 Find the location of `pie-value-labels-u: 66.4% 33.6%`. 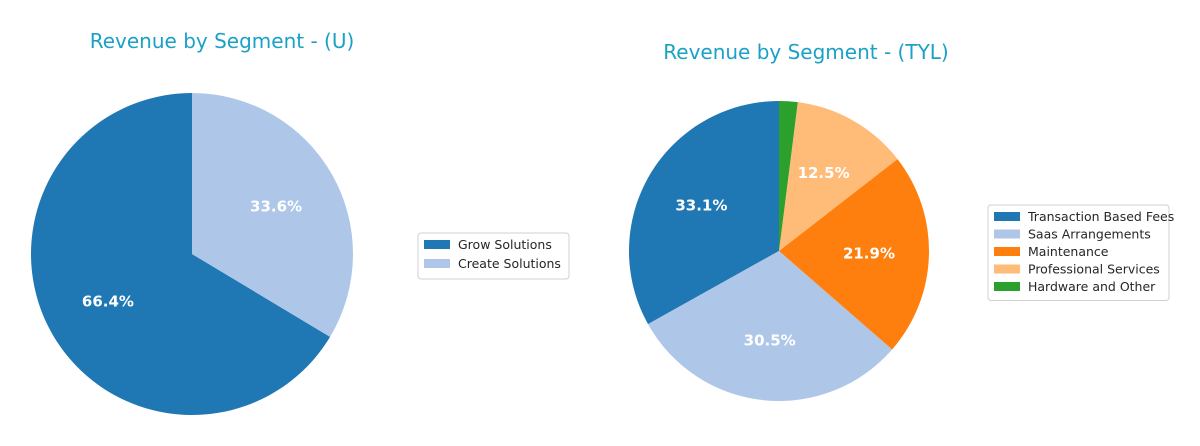

pie-value-labels-u: 66.4% 33.6% is located at coordinates (192, 253).